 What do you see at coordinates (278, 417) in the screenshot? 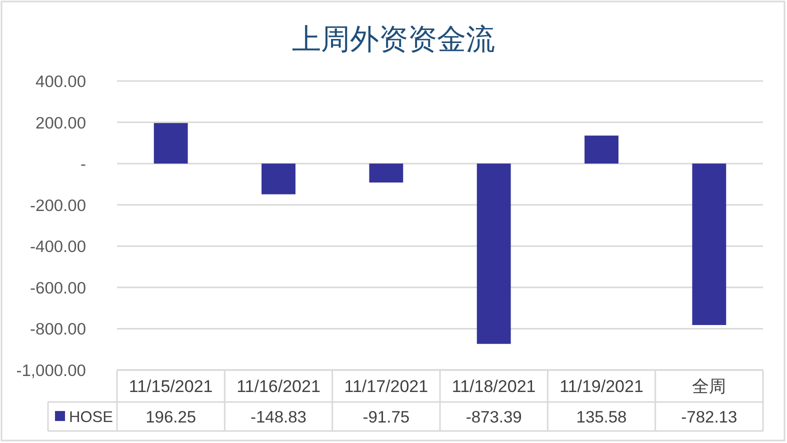
I see `value-label: -148.83` at bounding box center [278, 417].